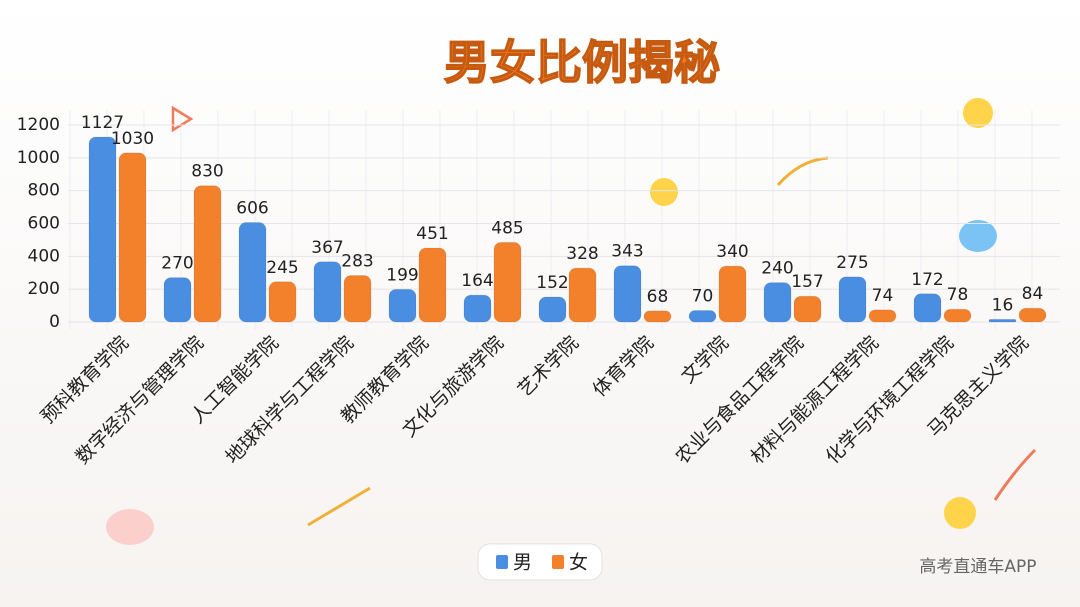 The width and height of the screenshot is (1080, 607). I want to click on y-tick-label: 600, so click(44, 224).